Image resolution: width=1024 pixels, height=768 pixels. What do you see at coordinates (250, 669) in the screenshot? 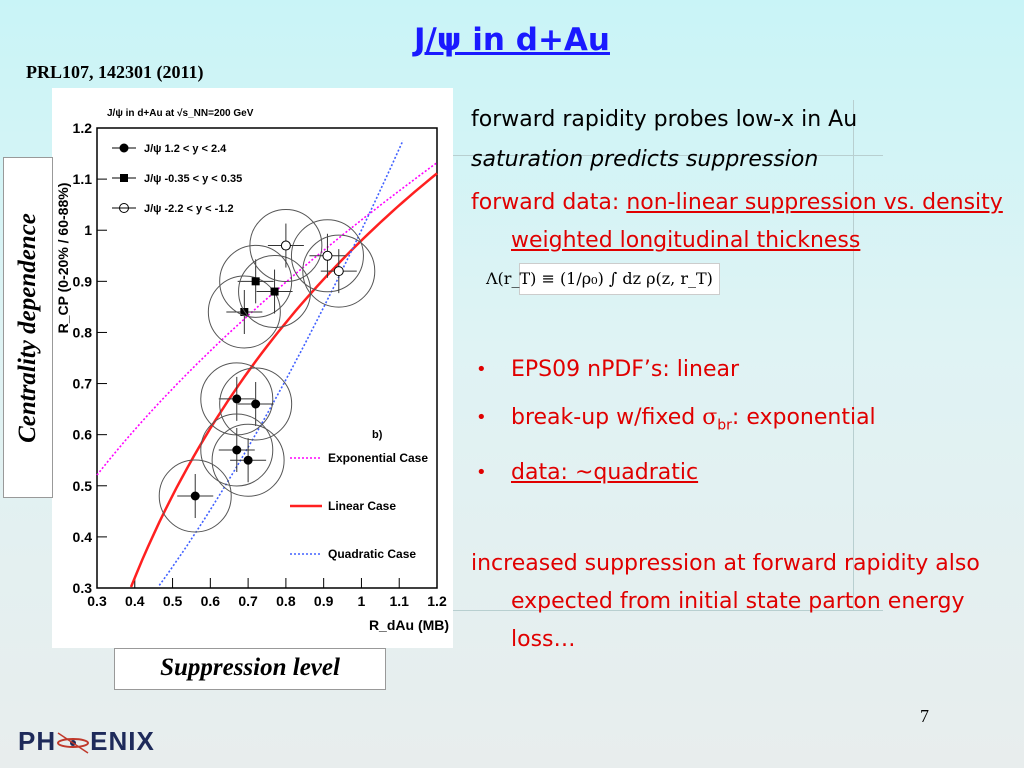
I see `horizontal-axis-caption: Suppression level` at bounding box center [250, 669].